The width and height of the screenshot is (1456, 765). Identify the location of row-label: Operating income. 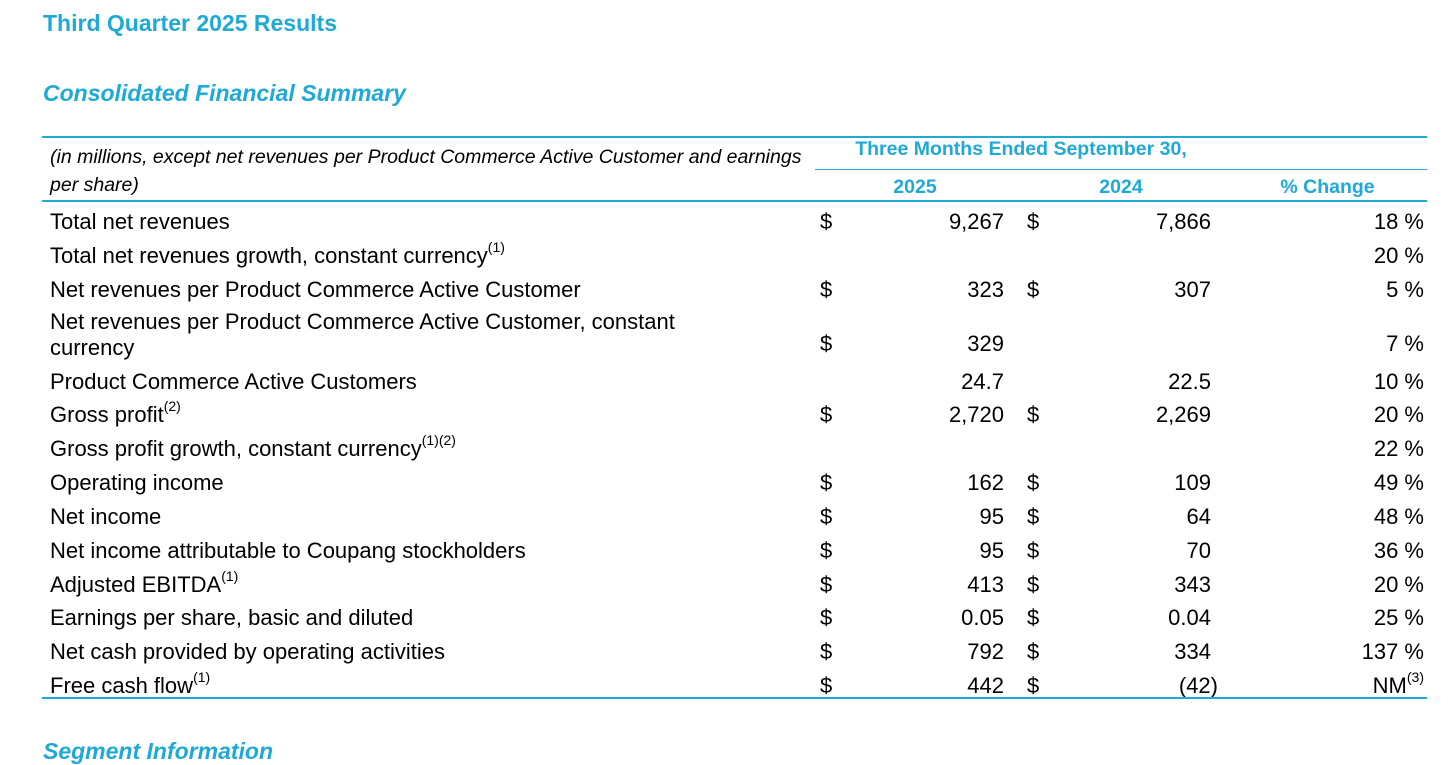
(400, 483).